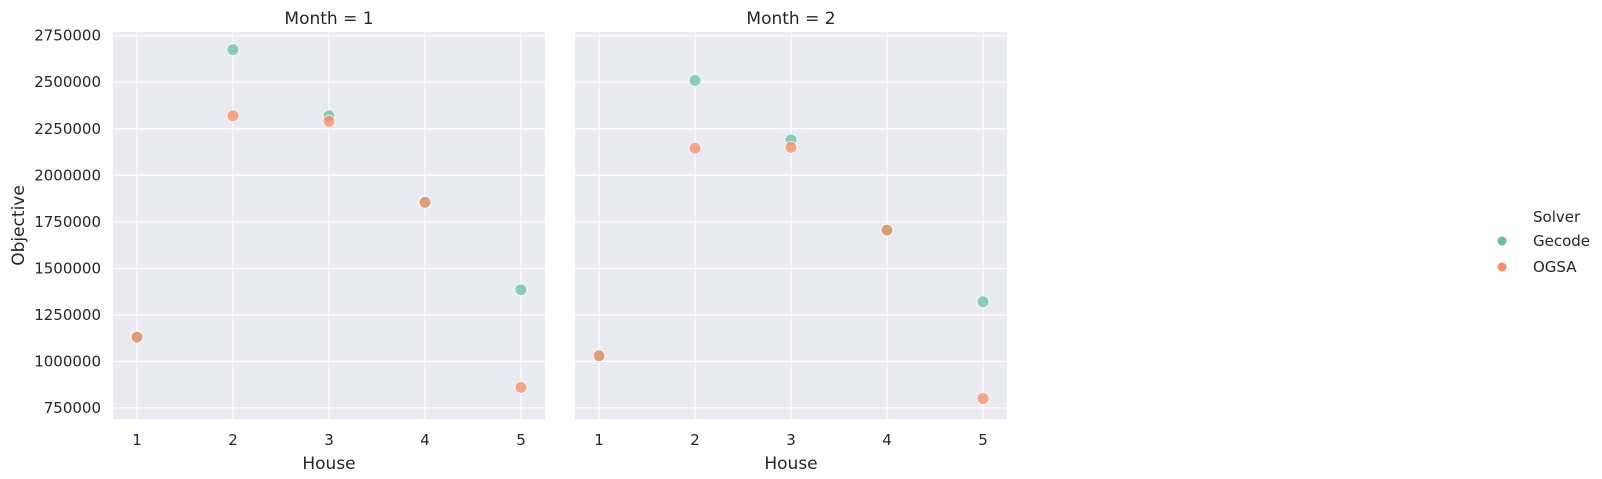 The height and width of the screenshot is (479, 1602). Describe the element at coordinates (67, 268) in the screenshot. I see `y-tick-label: 1500000` at that location.